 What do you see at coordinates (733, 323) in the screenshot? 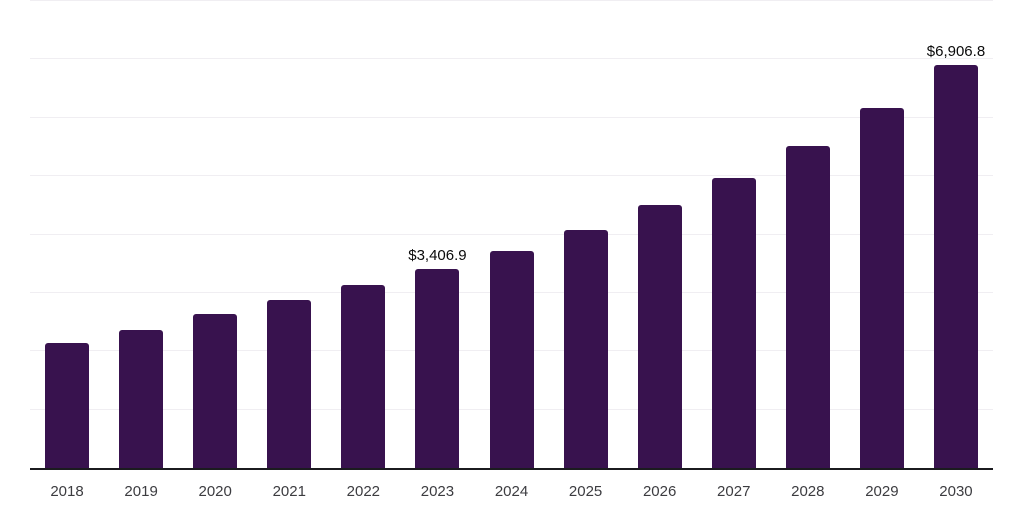
I see `bar-2027` at bounding box center [733, 323].